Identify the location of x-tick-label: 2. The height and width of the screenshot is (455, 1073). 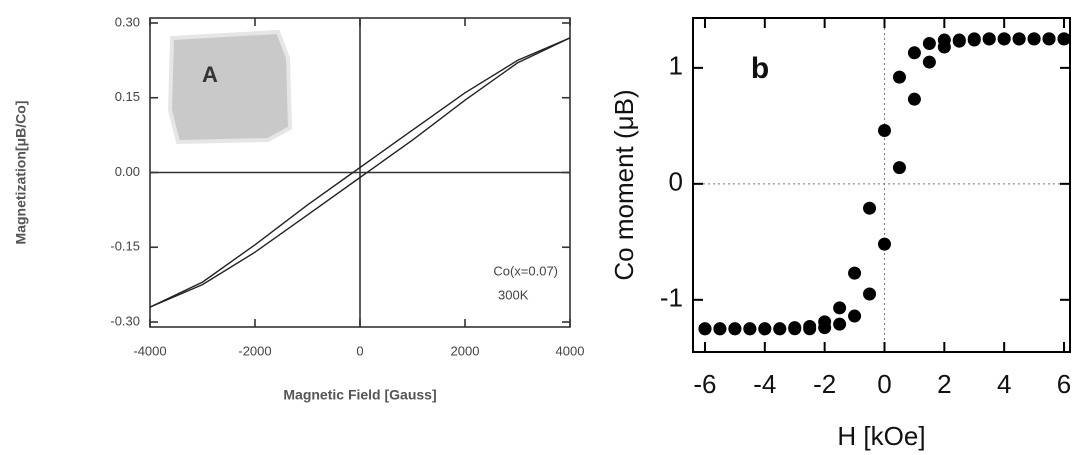
(944, 384).